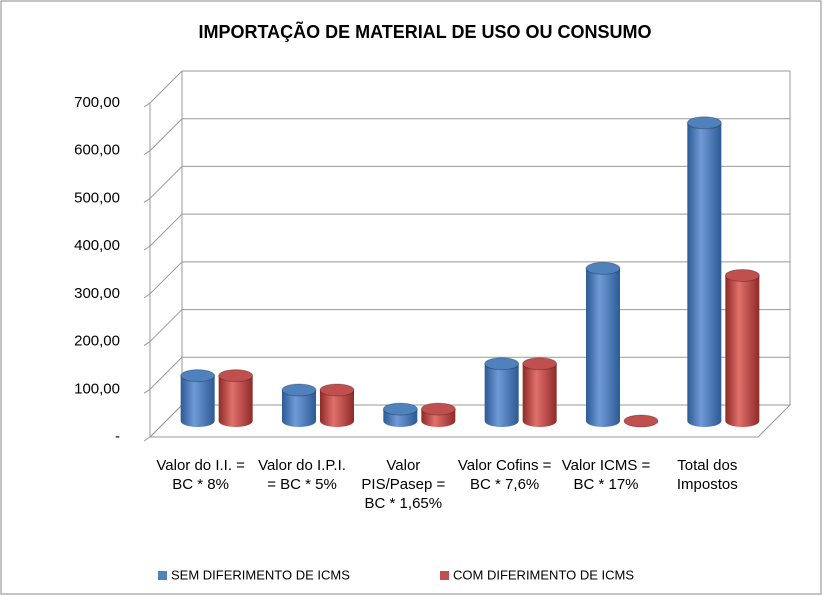 The image size is (830, 596). Describe the element at coordinates (543, 574) in the screenshot. I see `legend-label: COM DIFERIMENTO DE ICMS` at that location.